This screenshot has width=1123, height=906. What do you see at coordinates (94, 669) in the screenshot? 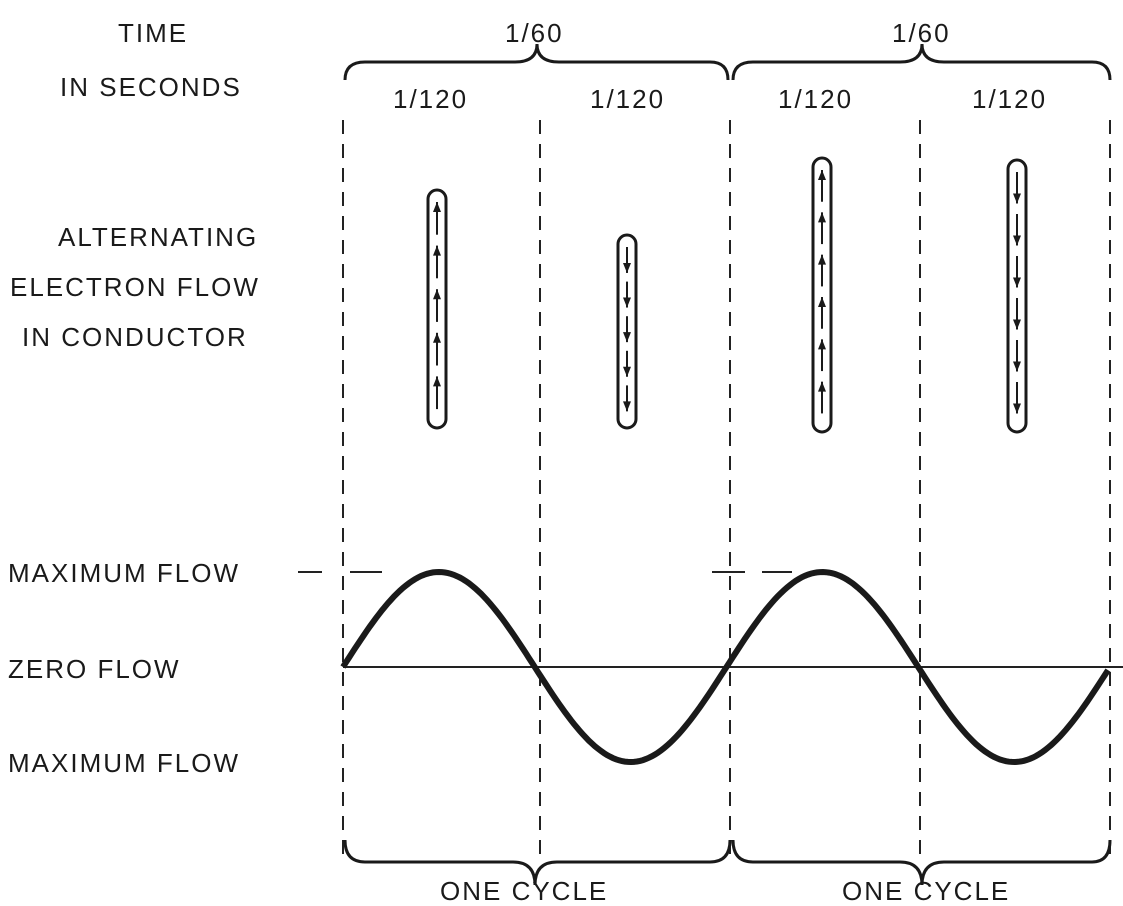
I see `axis-label: ZERO FLOW` at bounding box center [94, 669].